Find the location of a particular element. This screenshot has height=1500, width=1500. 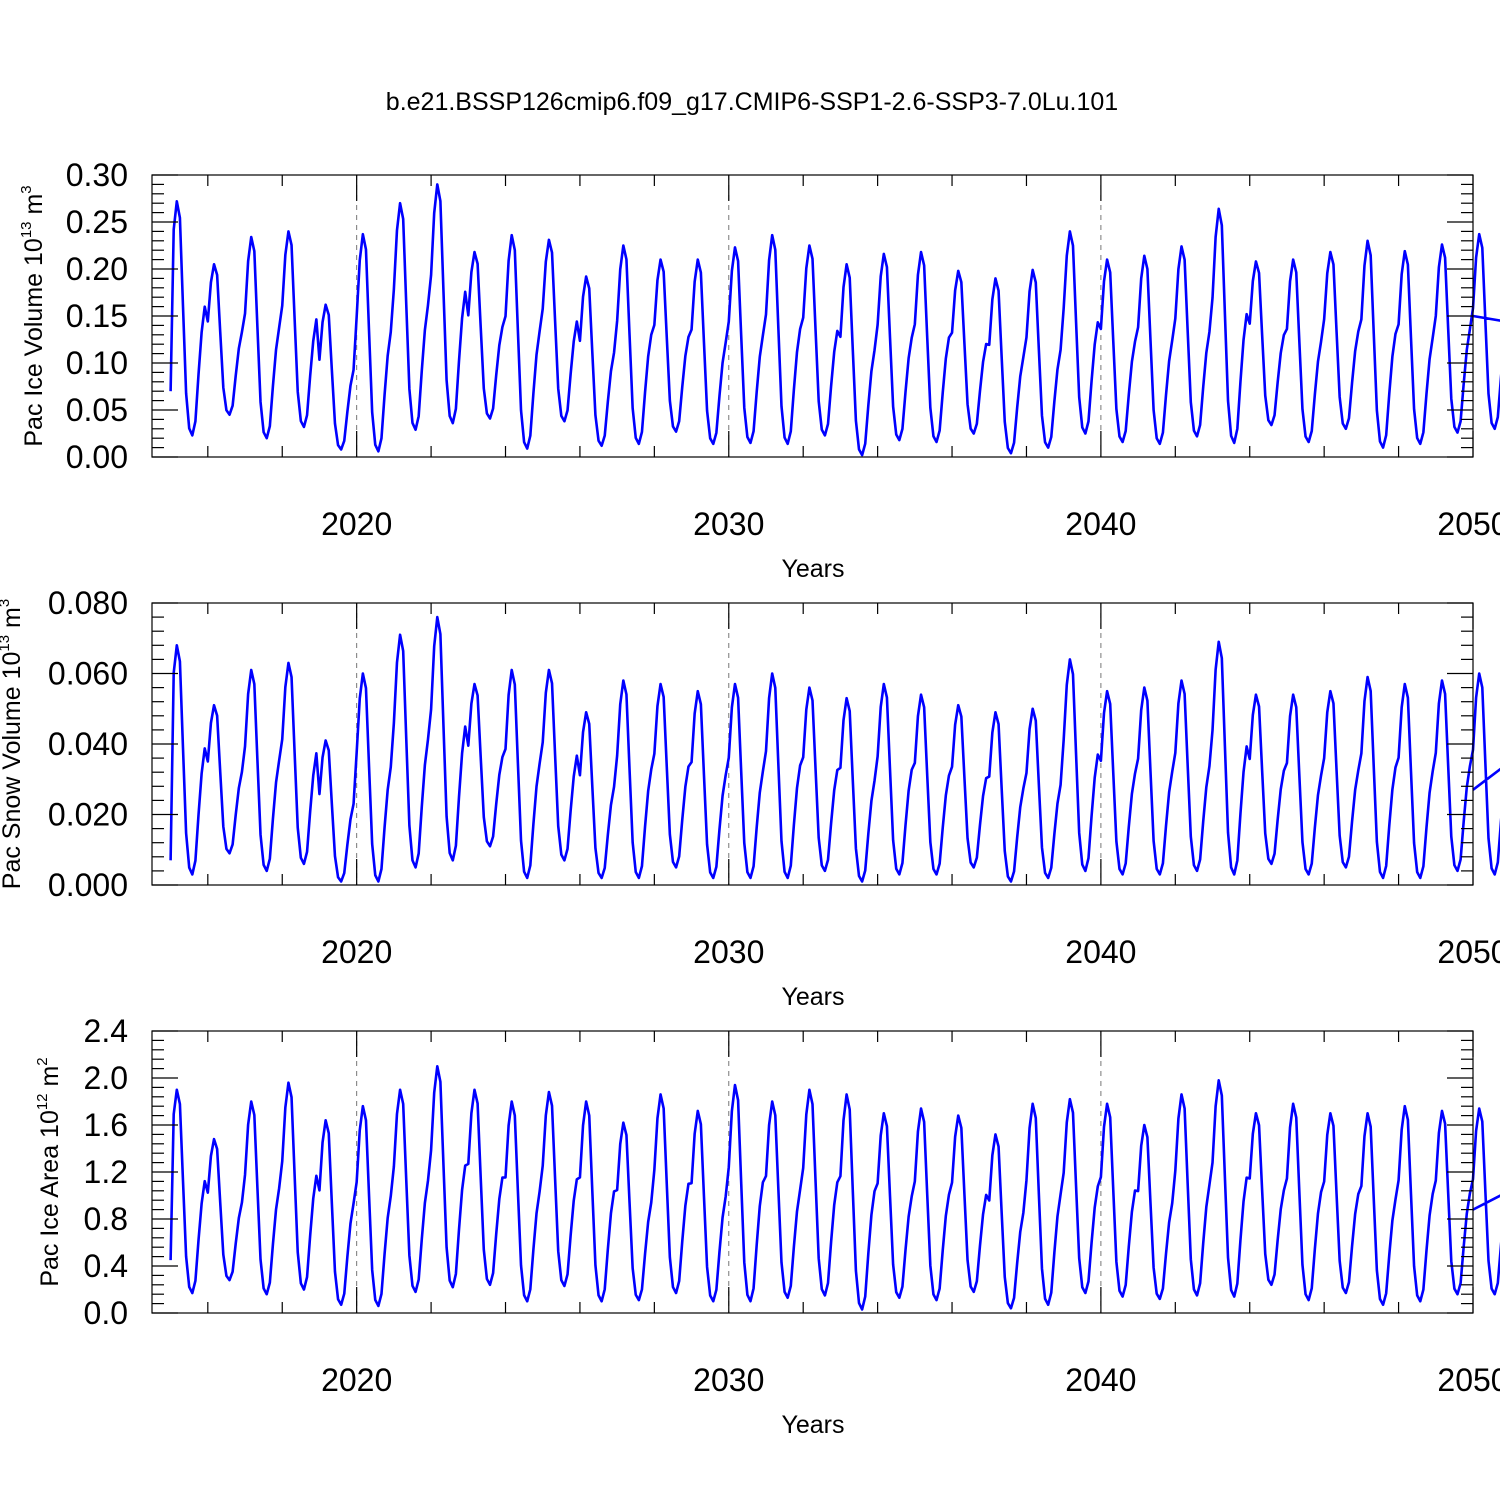

y-axis-title-text: Pac Snow Volume 10 is located at coordinates (13, 771).